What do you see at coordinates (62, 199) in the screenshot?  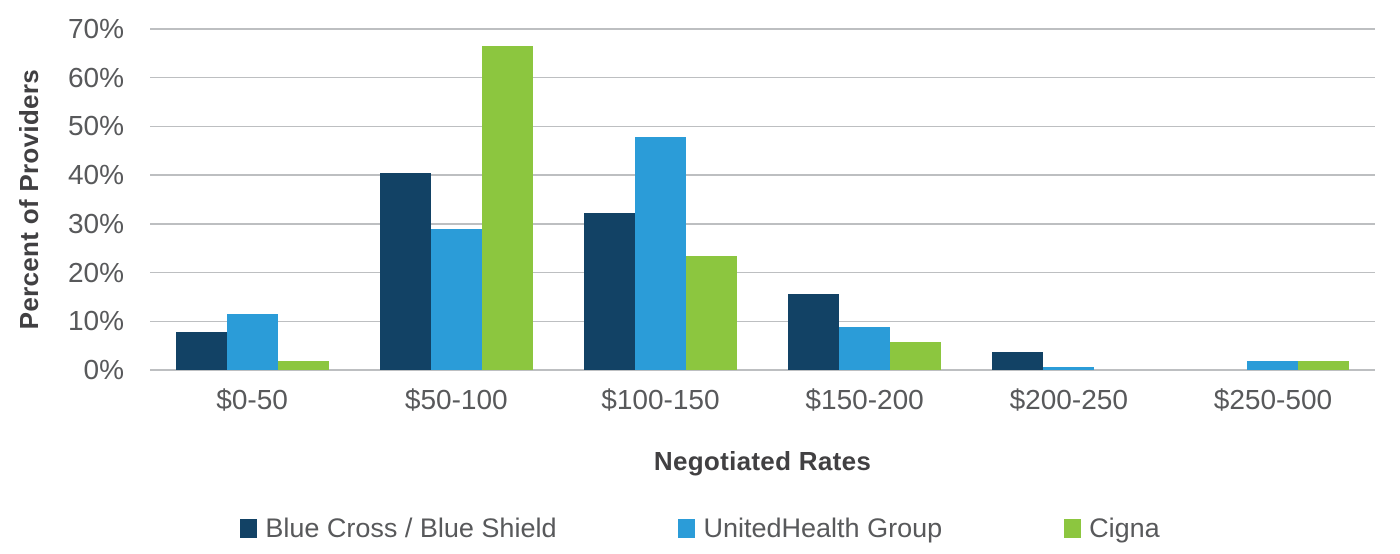 I see `y-axis-ticks: 0% 10% 20% 30% 40% 50% 60% 70%` at bounding box center [62, 199].